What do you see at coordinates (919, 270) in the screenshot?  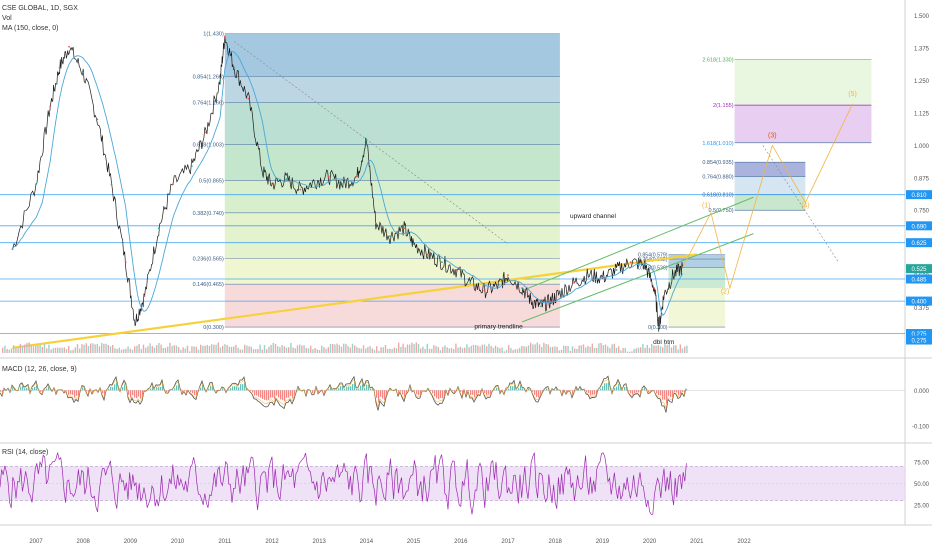 I see `price-badge-label: 0.525` at bounding box center [919, 270].